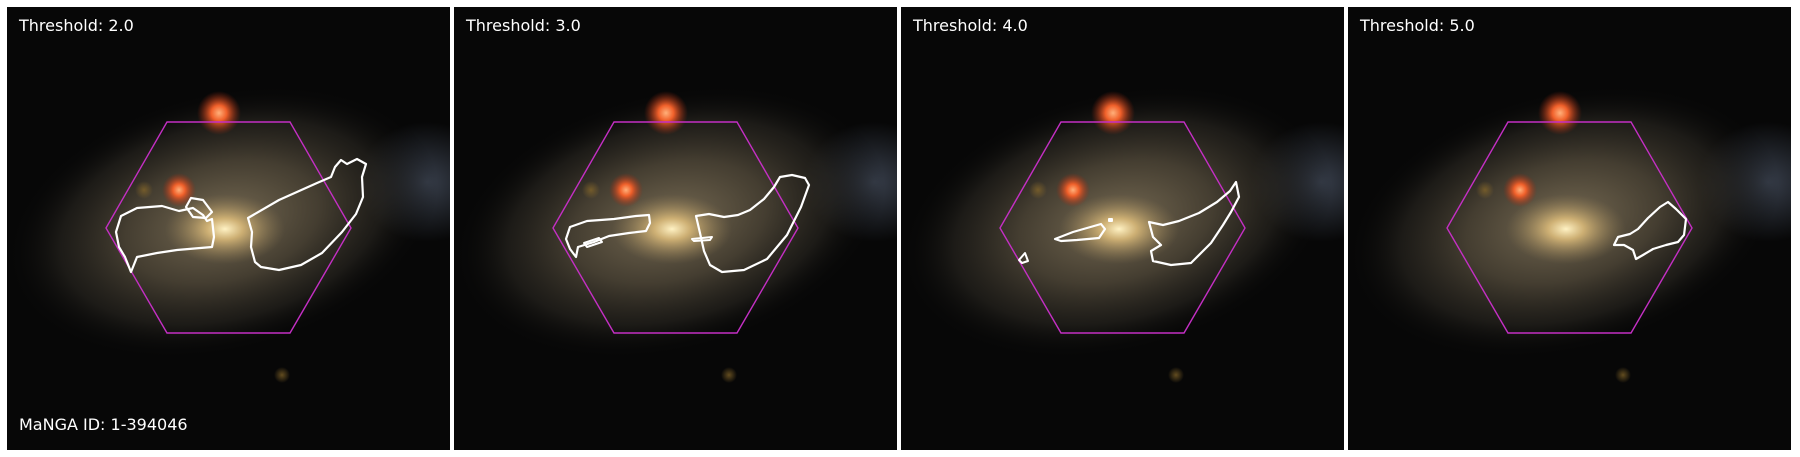 This screenshot has width=1800, height=457. I want to click on contour-region-edge, so click(1023, 258).